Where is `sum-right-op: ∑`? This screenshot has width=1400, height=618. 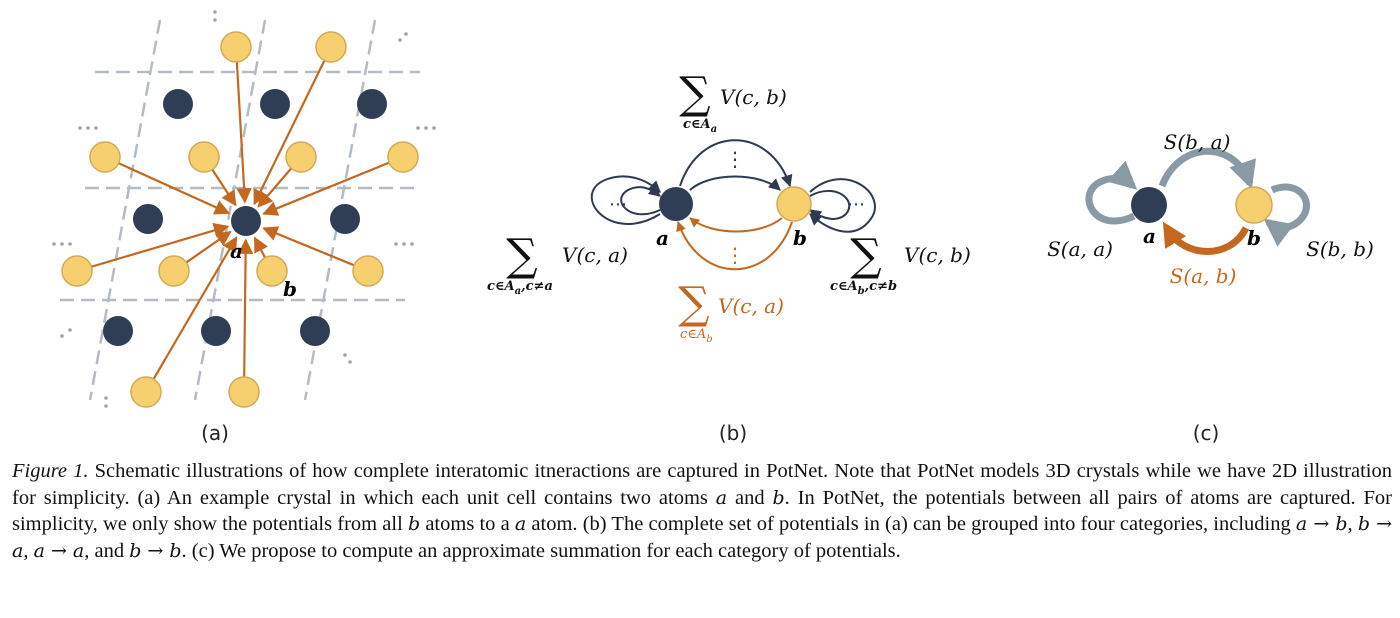
sum-right-op: ∑ is located at coordinates (865, 255).